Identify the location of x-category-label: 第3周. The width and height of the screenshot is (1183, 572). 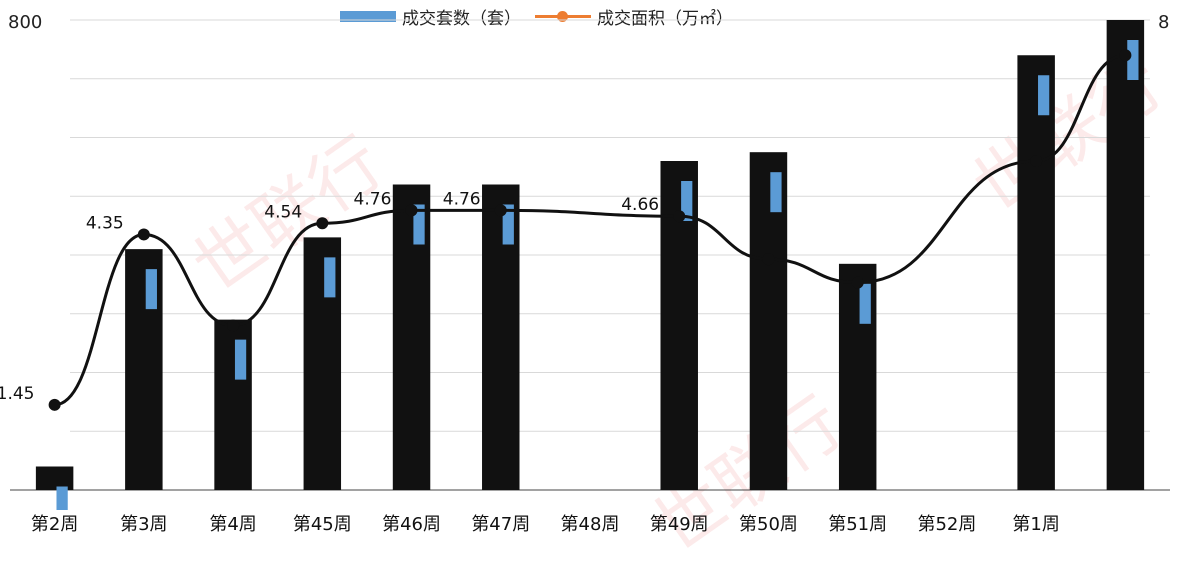
(143, 524).